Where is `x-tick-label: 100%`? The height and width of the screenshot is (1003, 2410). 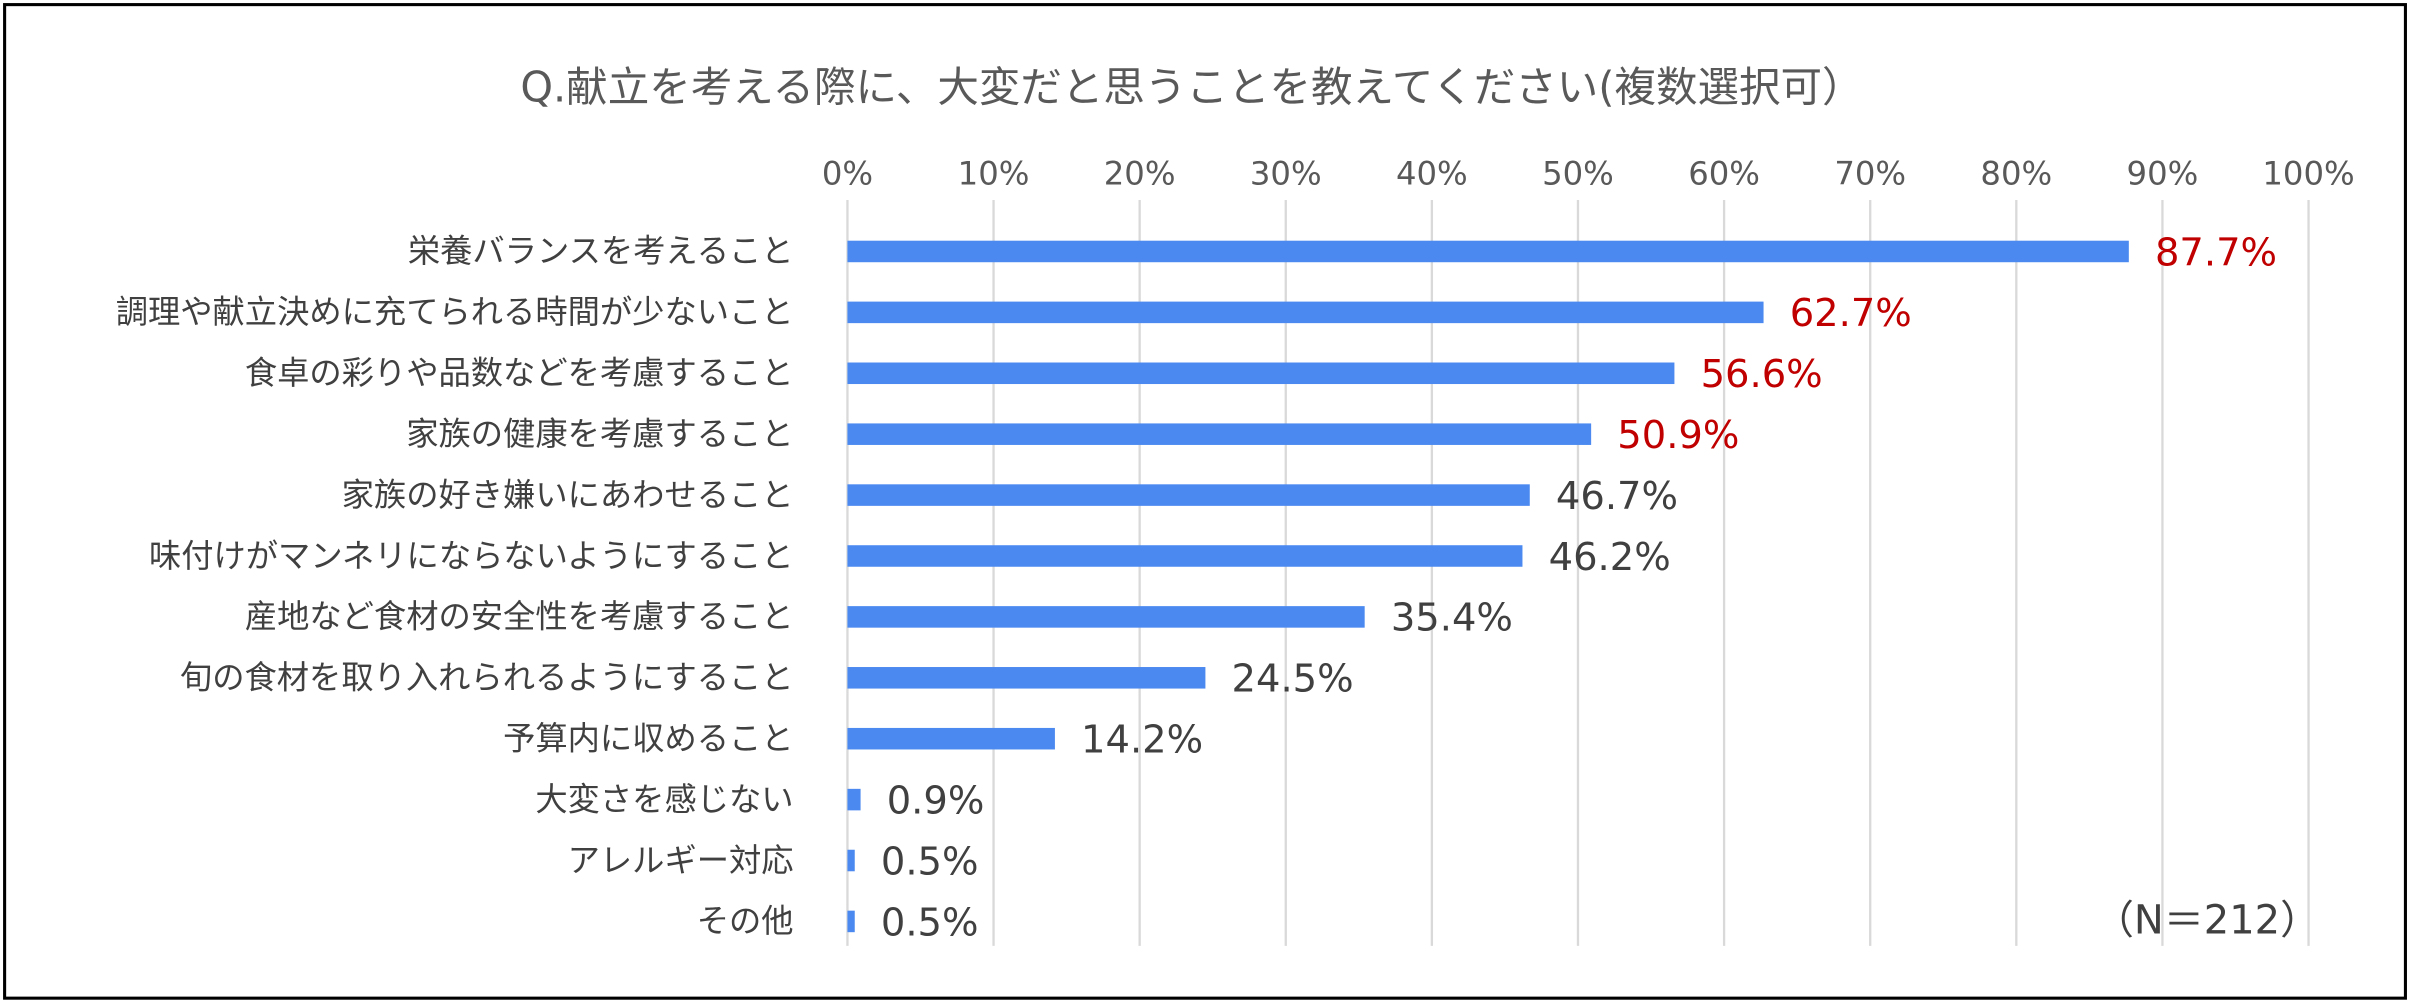
x-tick-label: 100% is located at coordinates (2308, 174).